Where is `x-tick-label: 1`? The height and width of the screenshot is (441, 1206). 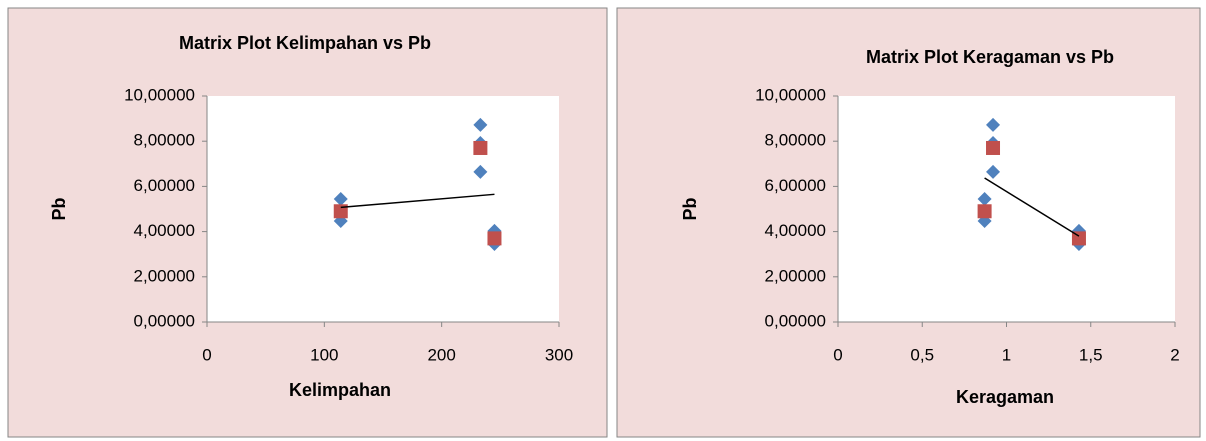 x-tick-label: 1 is located at coordinates (1006, 354).